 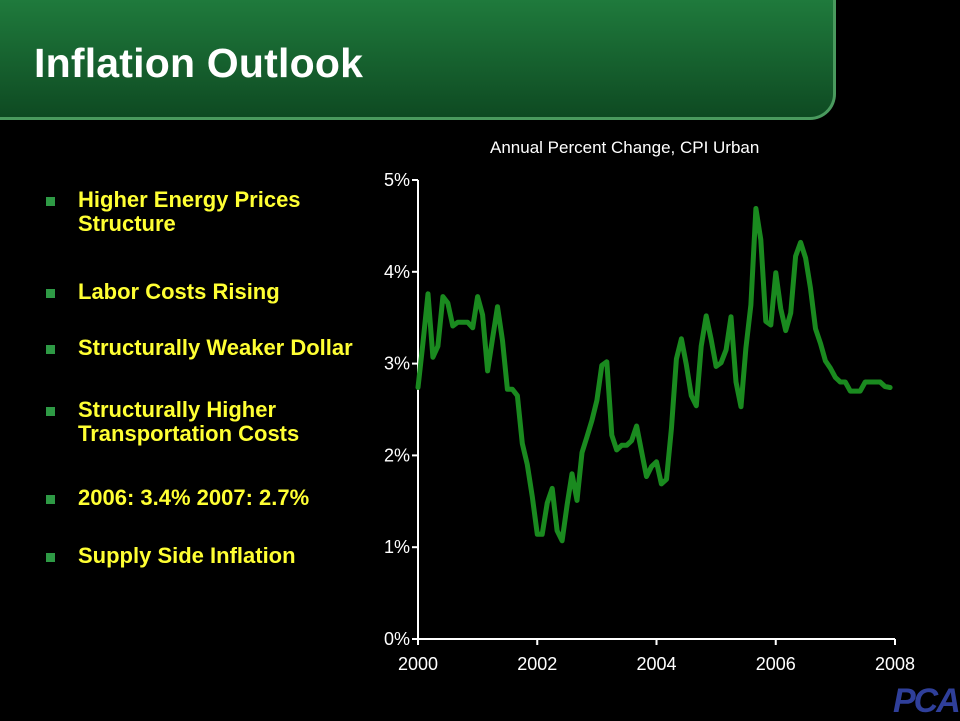 I want to click on bullet-item: Supply Side Inflation, so click(x=199, y=556).